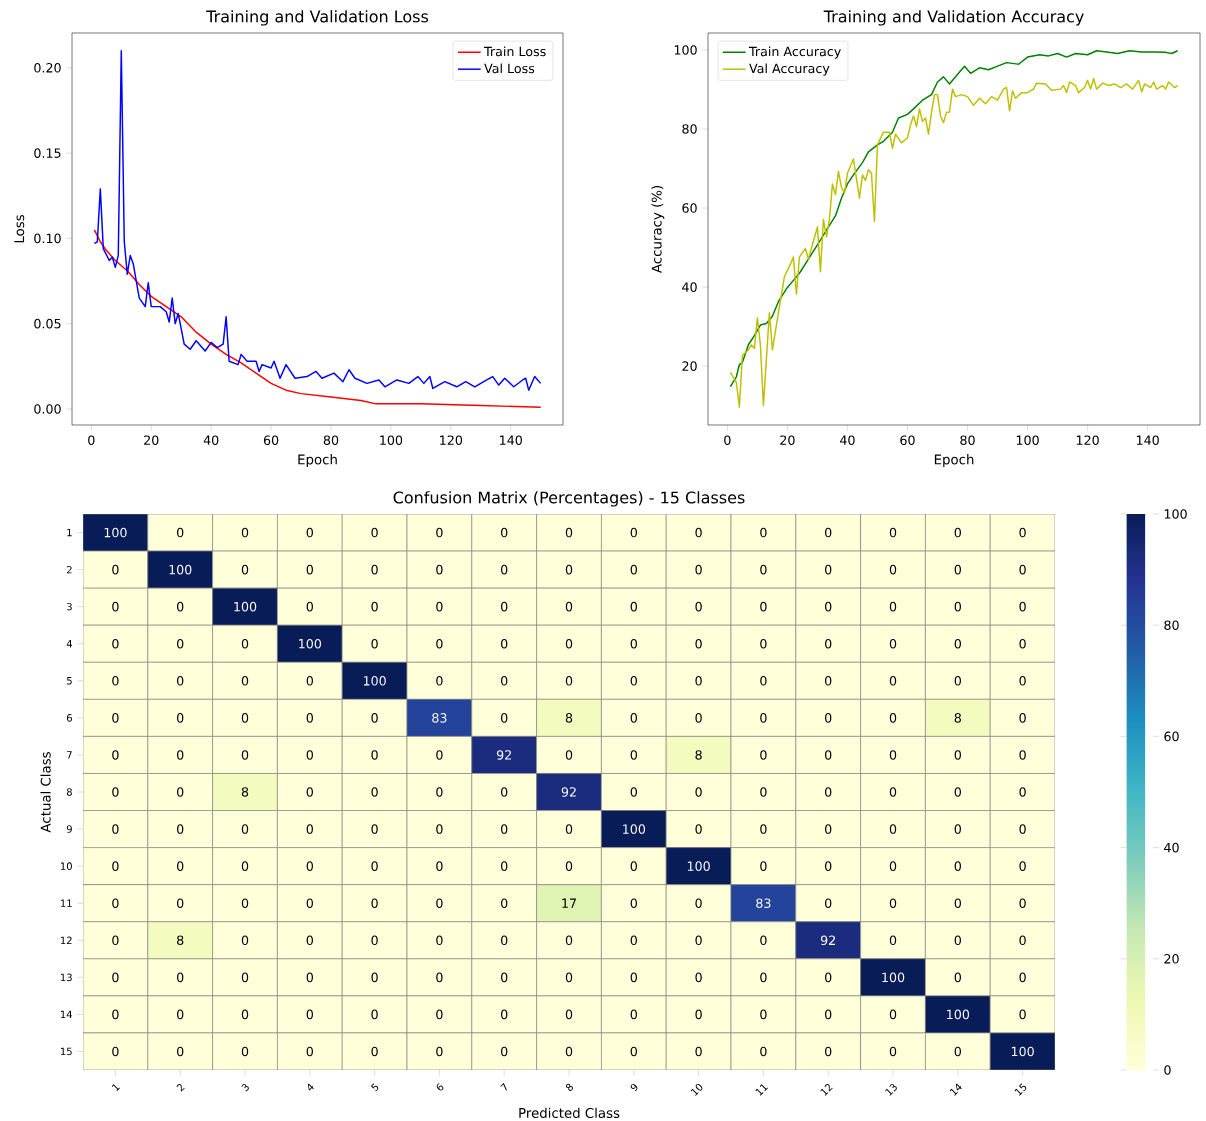 This screenshot has height=1121, width=1206. I want to click on y-tick-label: 0.20, so click(47, 67).